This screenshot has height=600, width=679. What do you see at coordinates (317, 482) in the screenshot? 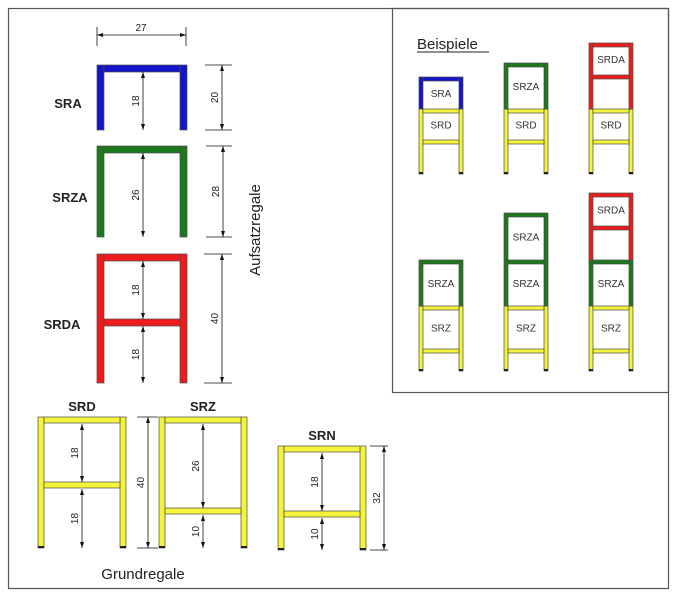
I see `dimension-grundregale-items-2-inner-0: 18` at bounding box center [317, 482].